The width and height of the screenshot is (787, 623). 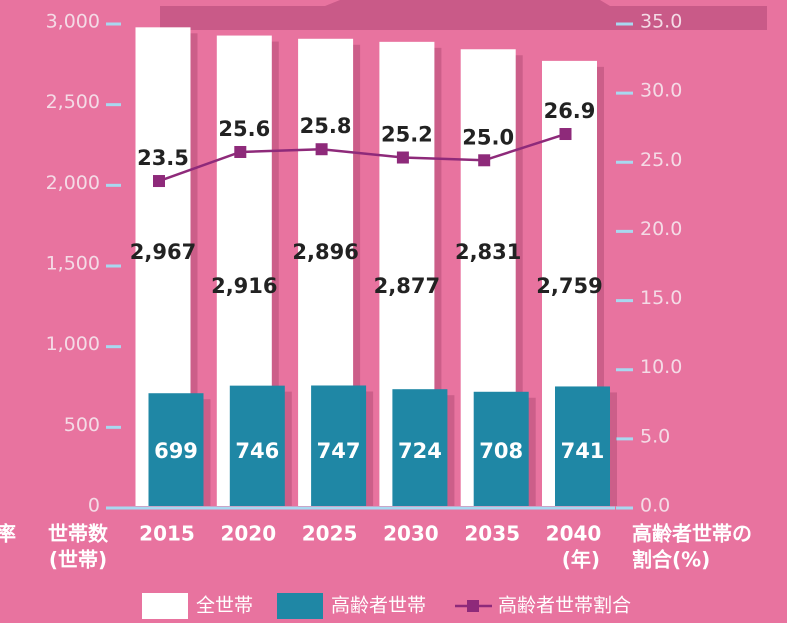 What do you see at coordinates (325, 252) in the screenshot?
I see `data-label: 2,896` at bounding box center [325, 252].